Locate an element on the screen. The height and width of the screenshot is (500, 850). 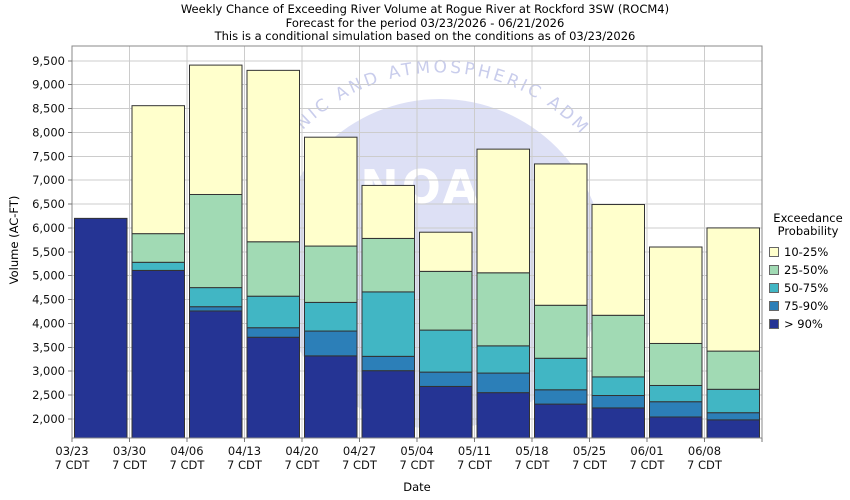
x-tick-label: 05/11 is located at coordinates (474, 451).